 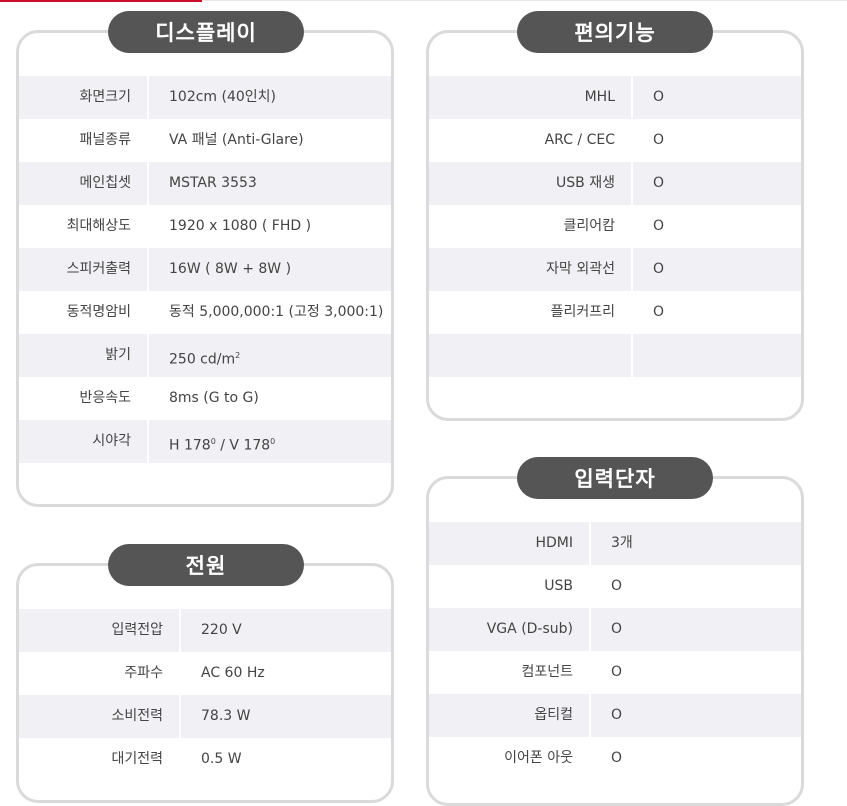 I want to click on spec-label: 소비전력, so click(x=137, y=716).